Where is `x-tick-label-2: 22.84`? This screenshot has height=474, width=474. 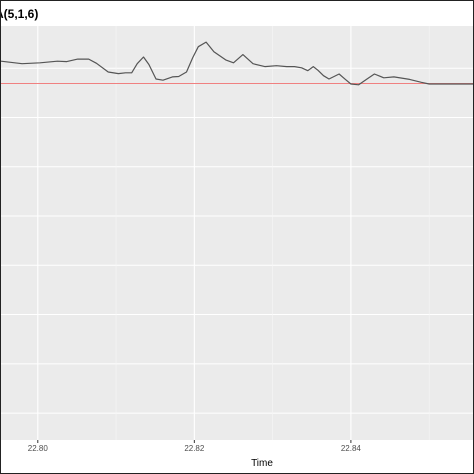 x-tick-label-2: 22.84 is located at coordinates (351, 448).